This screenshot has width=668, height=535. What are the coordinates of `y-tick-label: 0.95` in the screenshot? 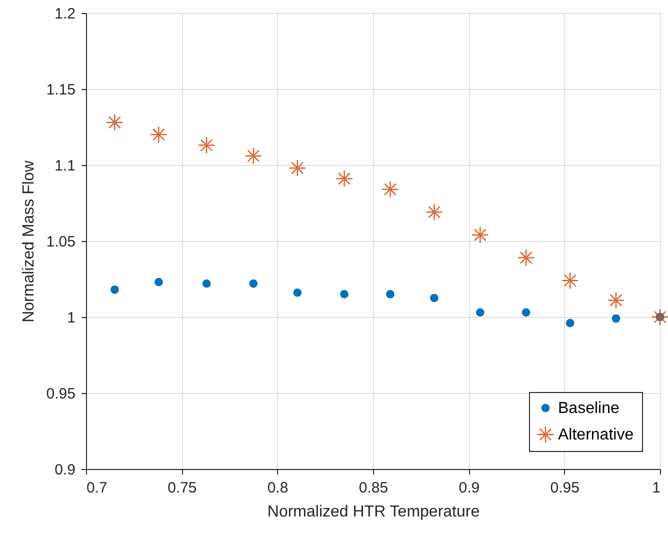 It's located at (61, 394).